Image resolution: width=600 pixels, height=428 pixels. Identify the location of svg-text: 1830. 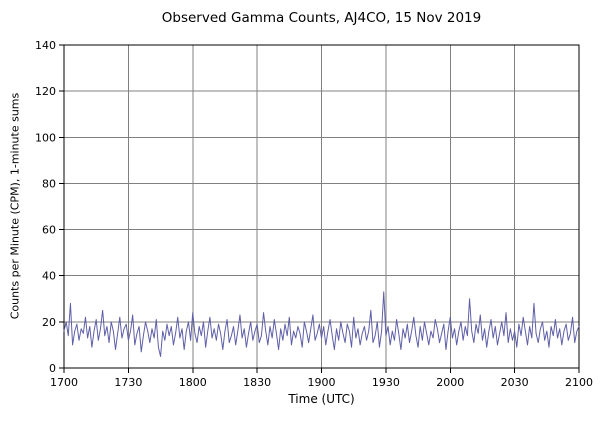
(257, 382).